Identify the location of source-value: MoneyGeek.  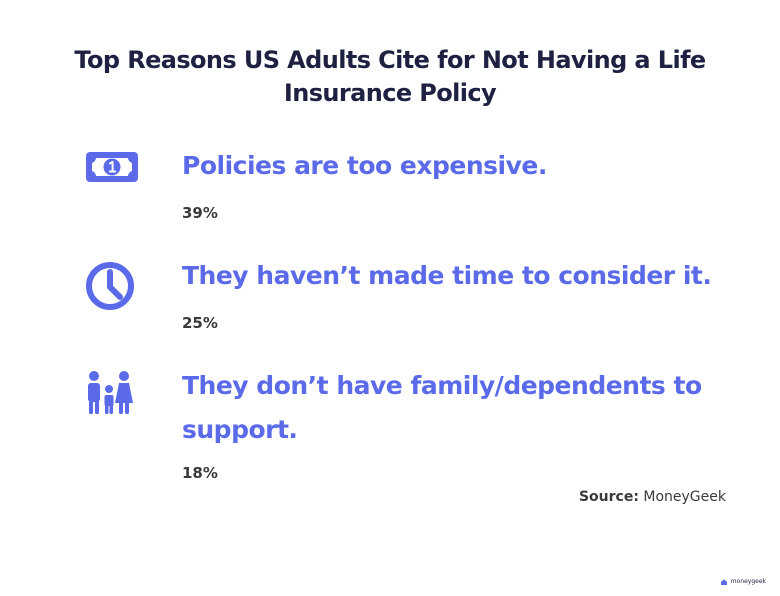
(684, 497).